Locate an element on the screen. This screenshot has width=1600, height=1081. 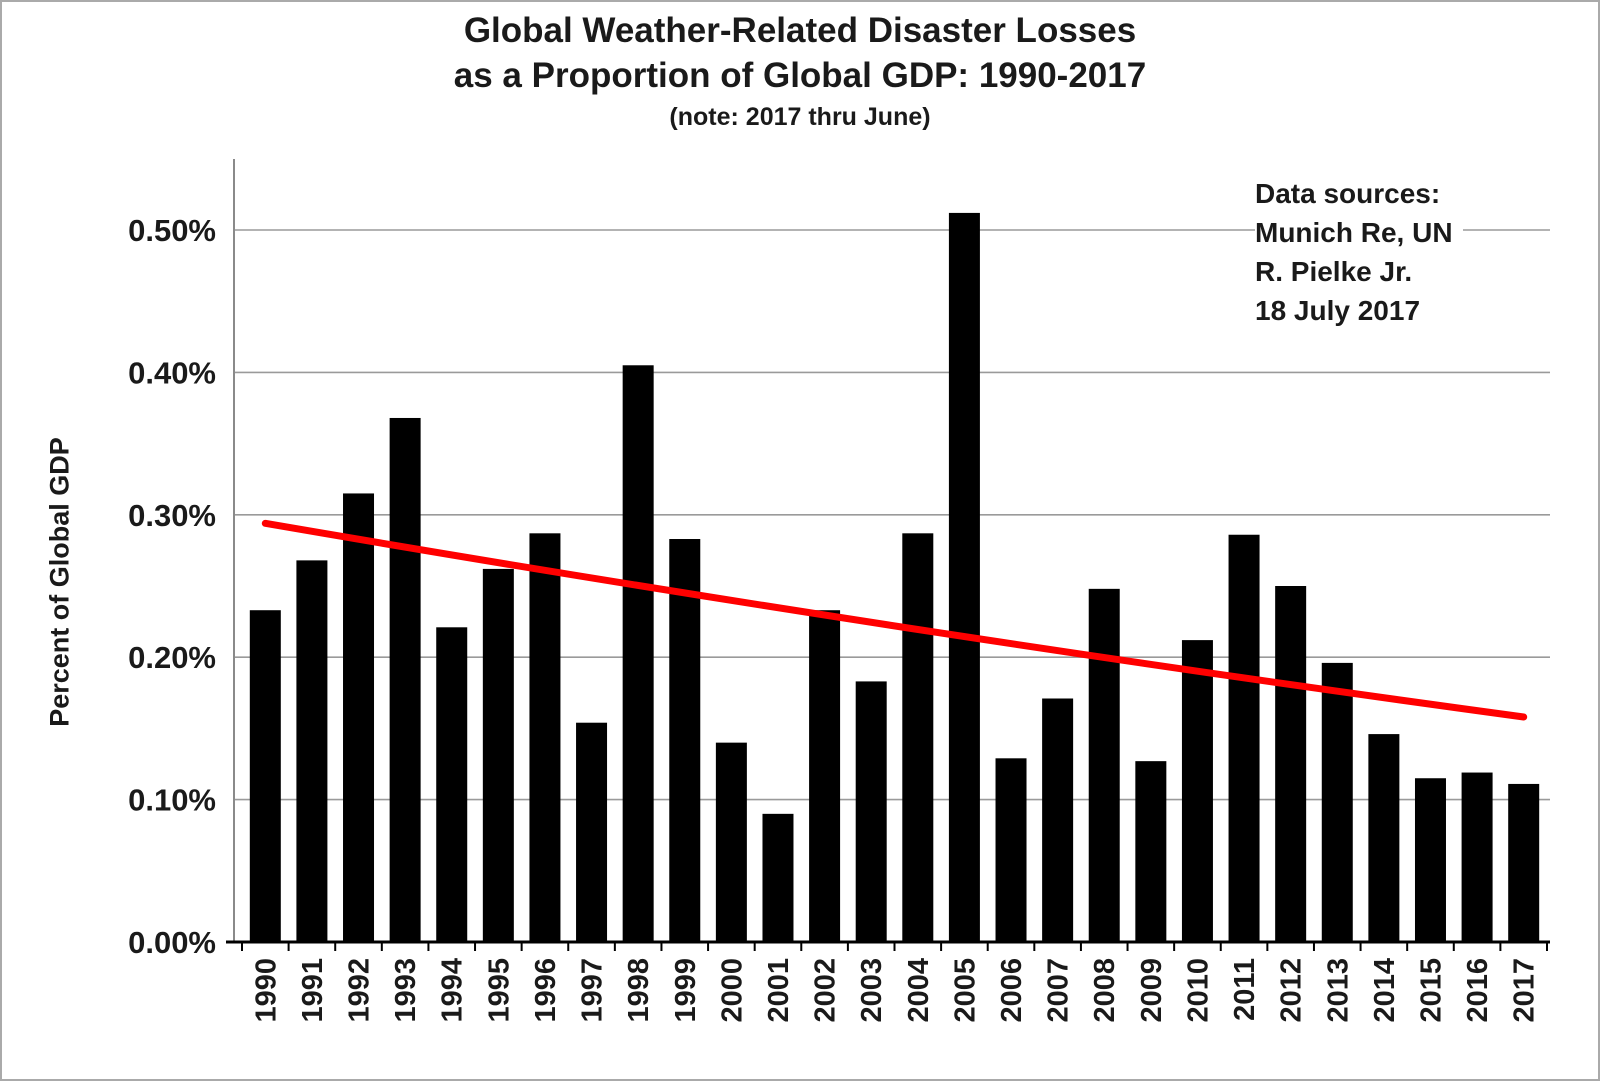
chart-title-note: (note: 2017 thru June) is located at coordinates (800, 117).